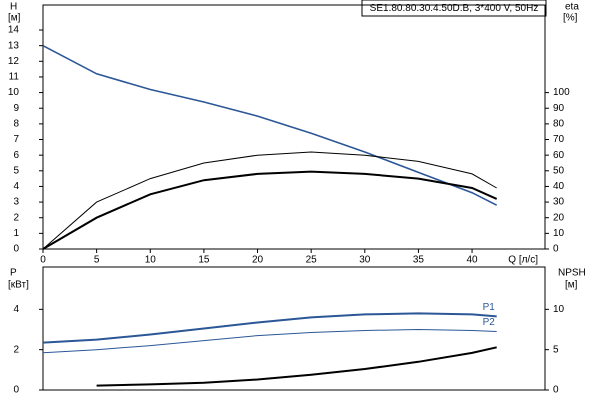 The height and width of the screenshot is (400, 600). Describe the element at coordinates (419, 260) in the screenshot. I see `x-tick-label: 35` at that location.